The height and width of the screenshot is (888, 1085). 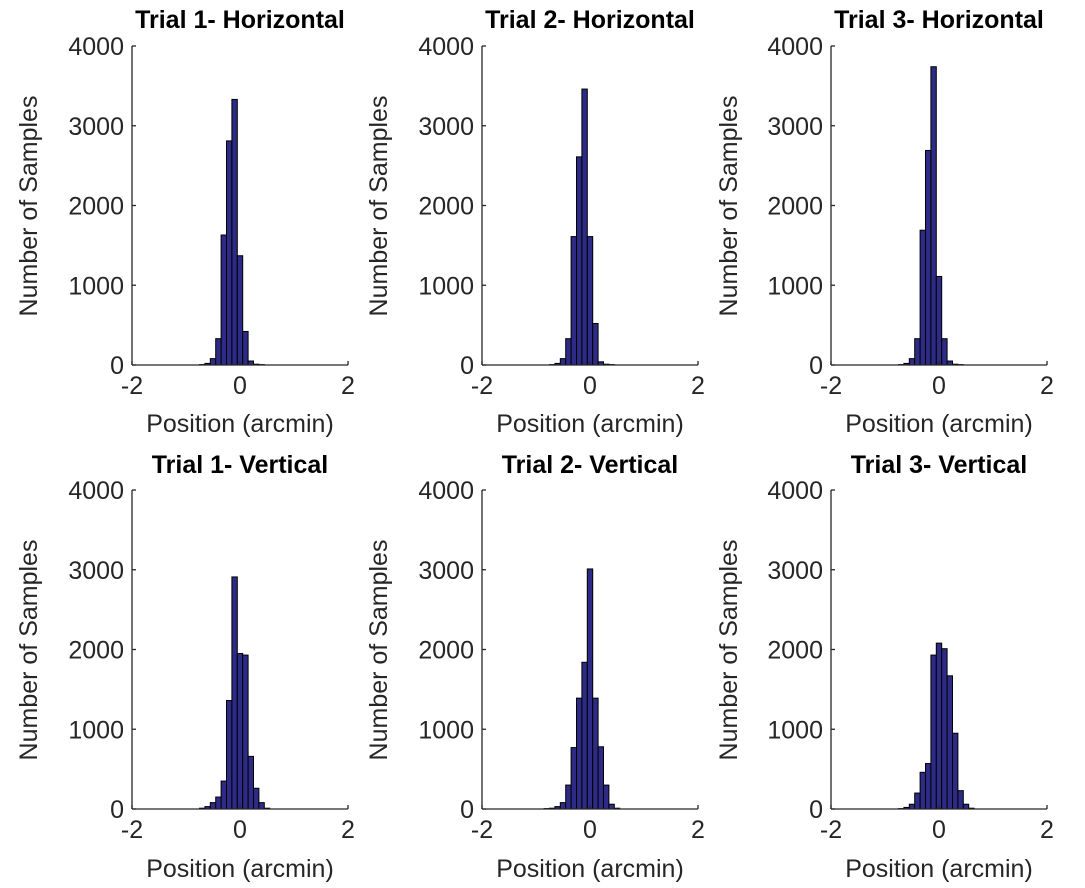 What do you see at coordinates (240, 465) in the screenshot?
I see `panel-title: Trial 1- Vertical` at bounding box center [240, 465].